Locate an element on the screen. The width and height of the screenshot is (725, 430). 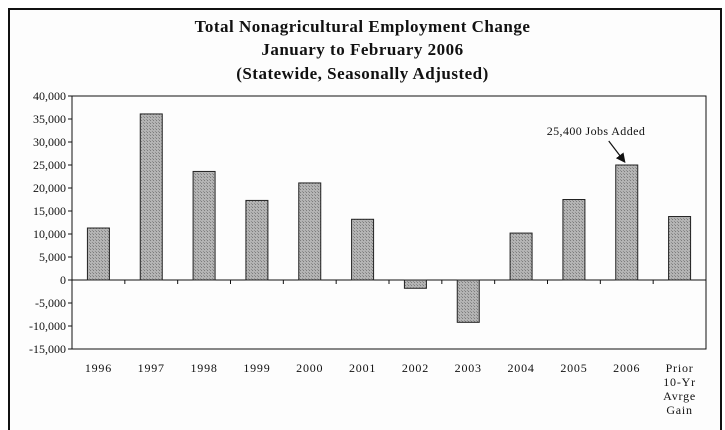
chart-title-line-3: (Statewide, Seasonally Adjusted) is located at coordinates (362, 73).